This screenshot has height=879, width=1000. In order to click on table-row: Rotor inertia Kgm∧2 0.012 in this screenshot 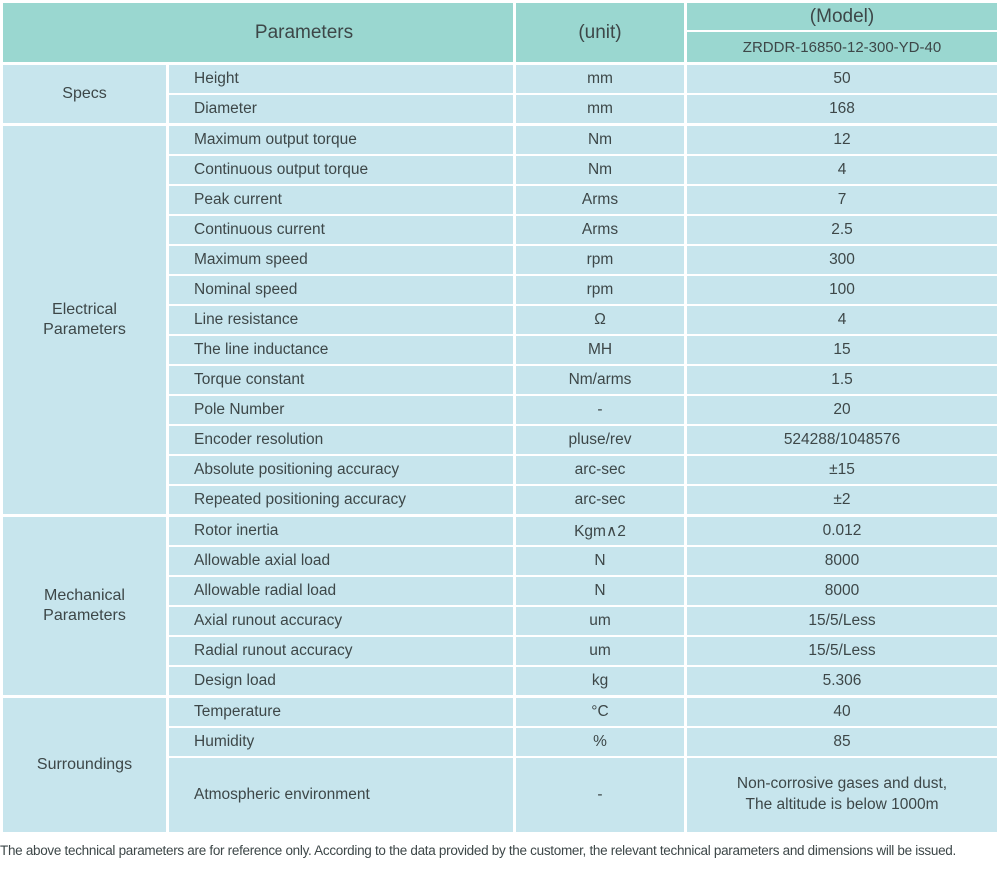, I will do `click(583, 531)`.